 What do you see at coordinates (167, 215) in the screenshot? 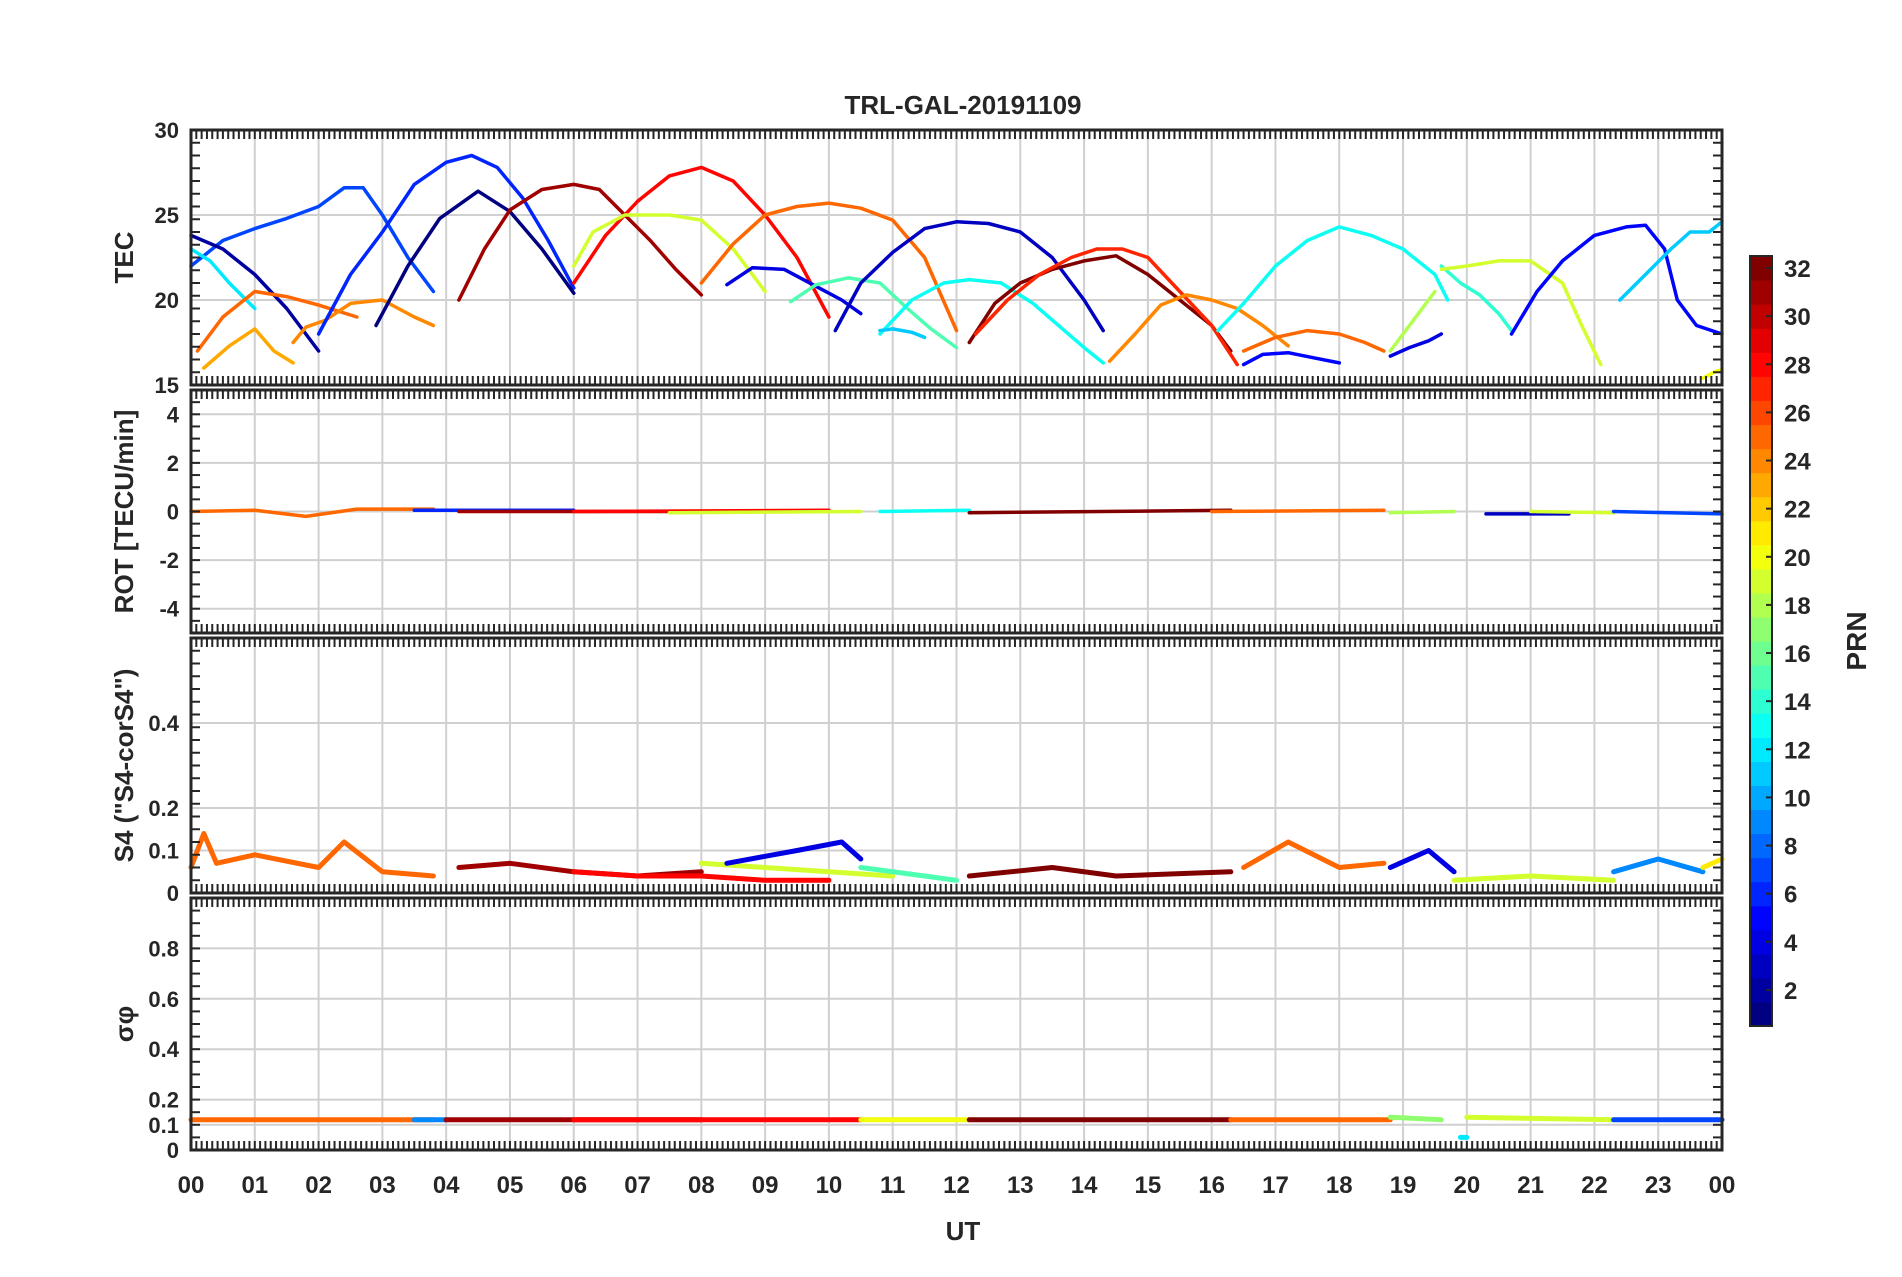
I see `y-tick-label: 25` at bounding box center [167, 215].